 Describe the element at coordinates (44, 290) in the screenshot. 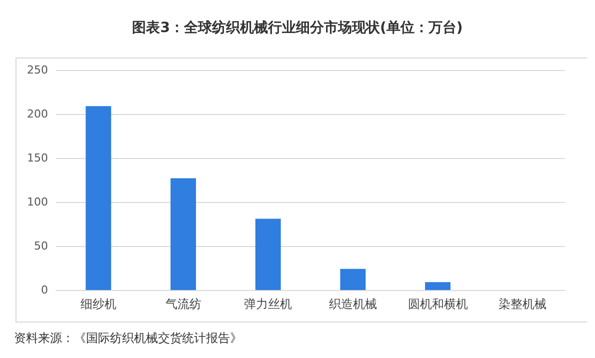

I see `y-tick-label: 0` at that location.